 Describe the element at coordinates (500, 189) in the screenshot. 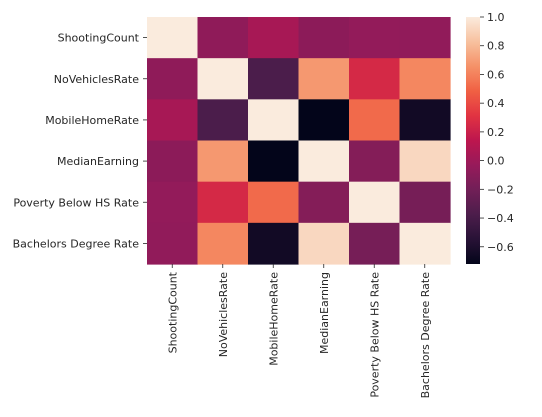

I see `colorbar-tick-label: −0.2` at that location.